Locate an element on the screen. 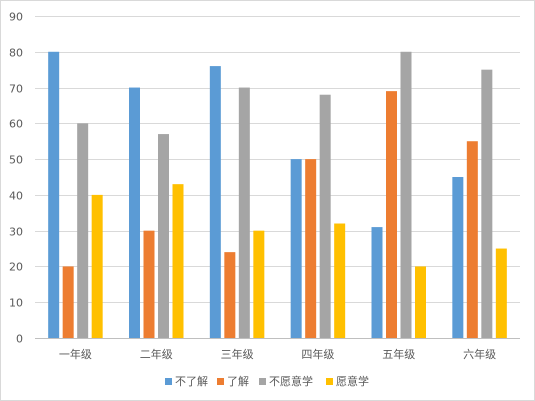  y-tick-label: 30 is located at coordinates (16, 232).